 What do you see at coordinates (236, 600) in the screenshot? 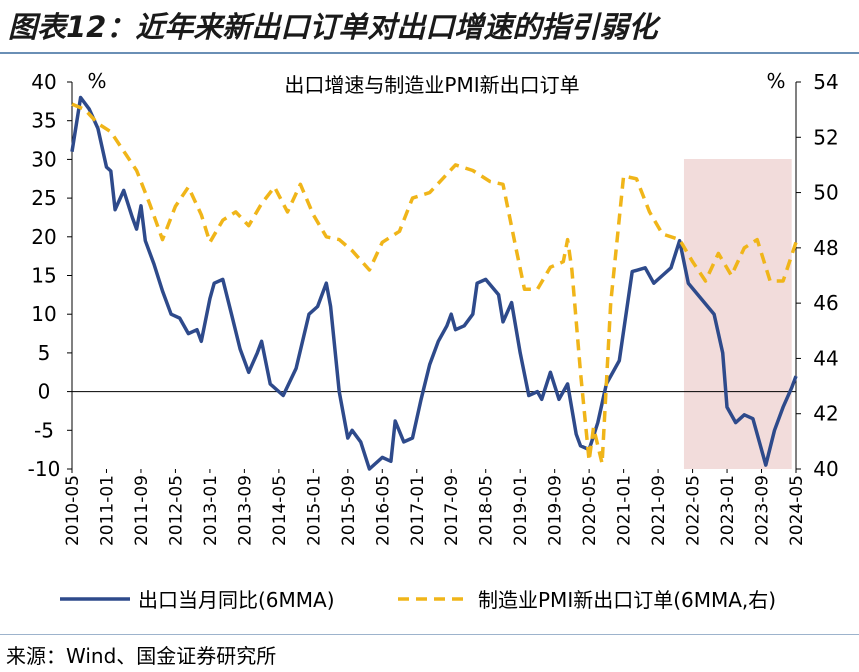
I see `legend-label-export: 出口当月同比(6MMA)` at bounding box center [236, 600].